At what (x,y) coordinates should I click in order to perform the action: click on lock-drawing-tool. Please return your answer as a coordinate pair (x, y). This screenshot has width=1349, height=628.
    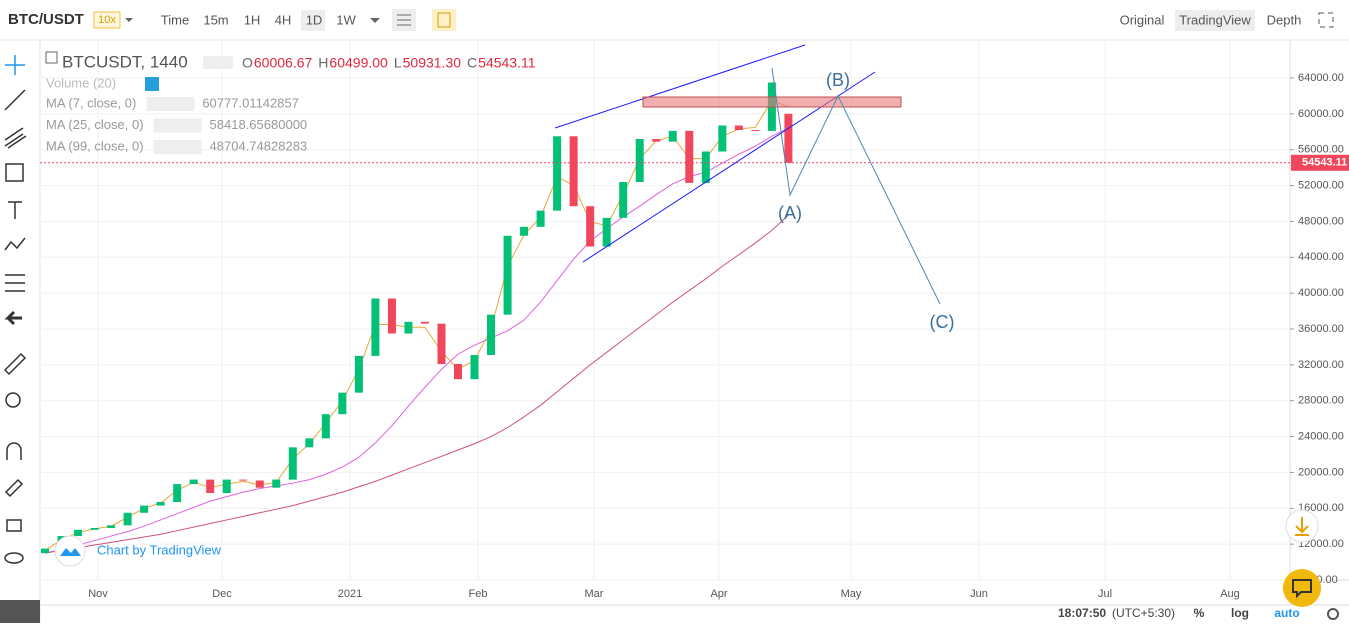
    Looking at the image, I should click on (14, 488).